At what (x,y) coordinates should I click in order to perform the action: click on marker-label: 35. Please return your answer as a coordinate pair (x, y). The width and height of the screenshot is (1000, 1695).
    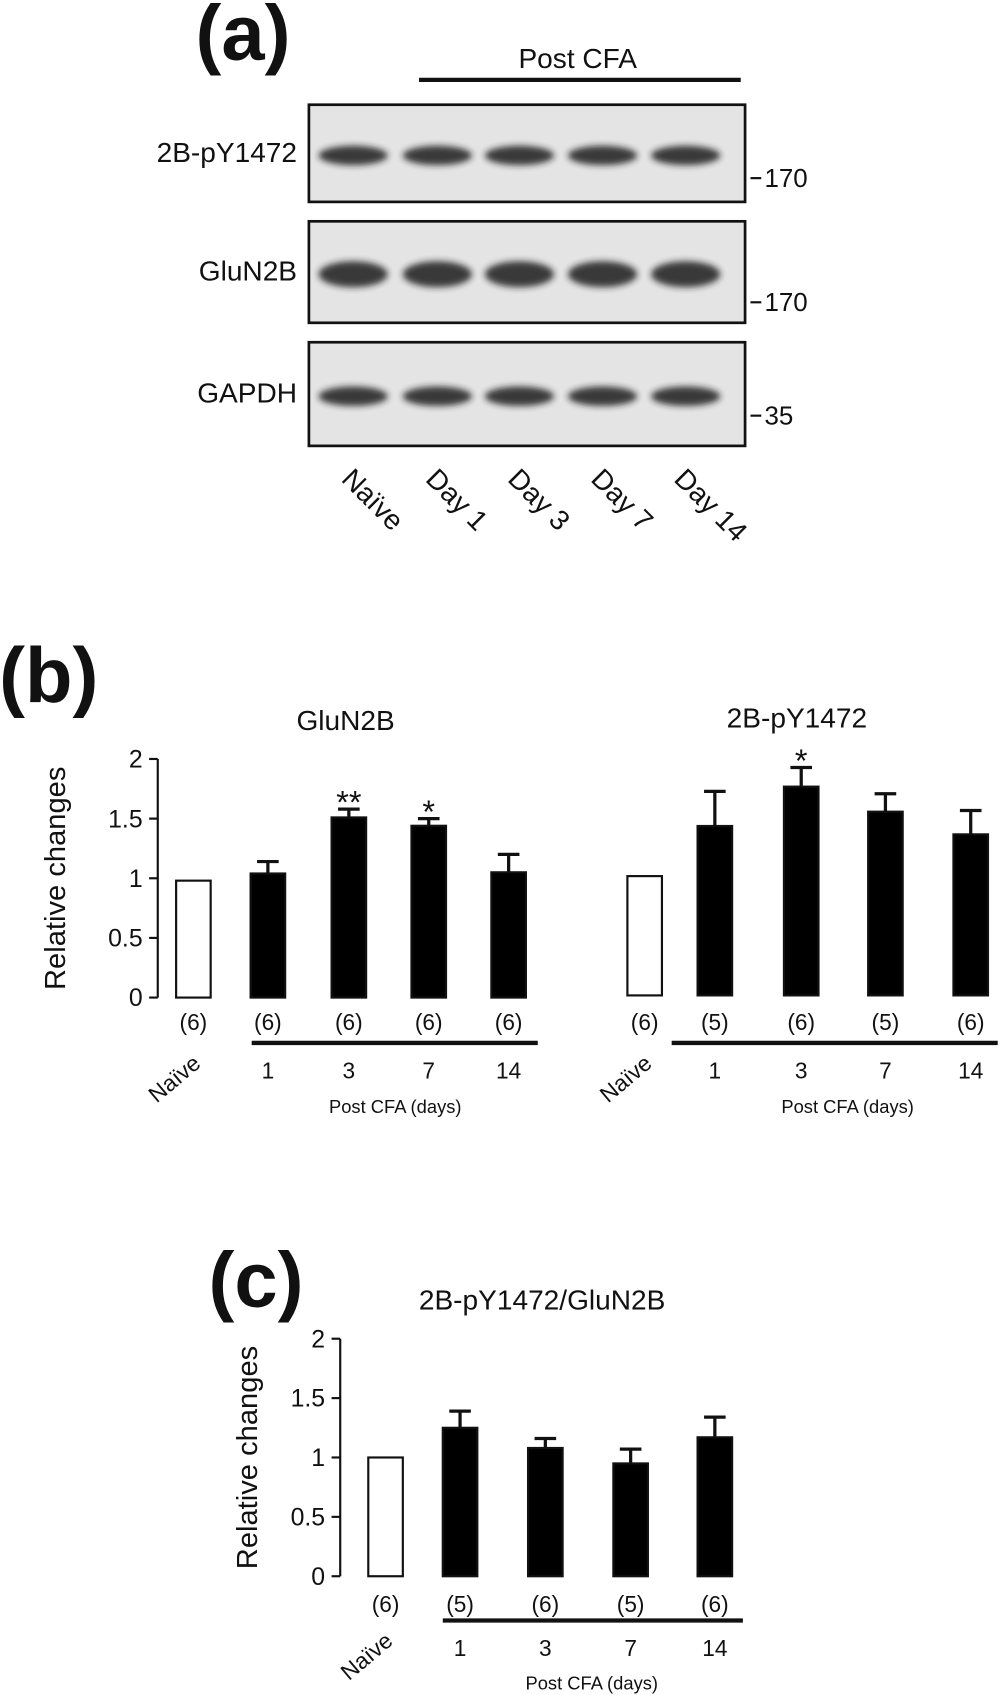
    Looking at the image, I should click on (779, 416).